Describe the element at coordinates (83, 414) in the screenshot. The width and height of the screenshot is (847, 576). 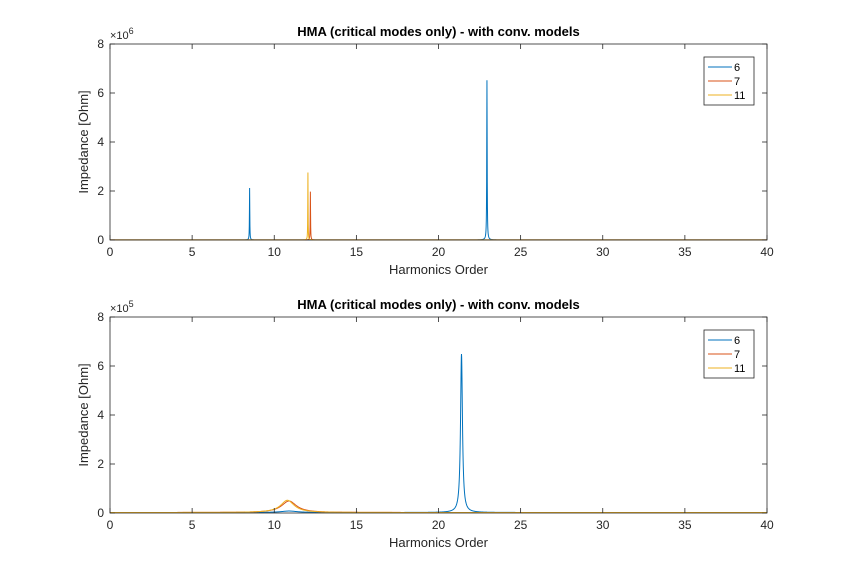
I see `bottom-y-axis-label: Impedance [Ohm]` at that location.